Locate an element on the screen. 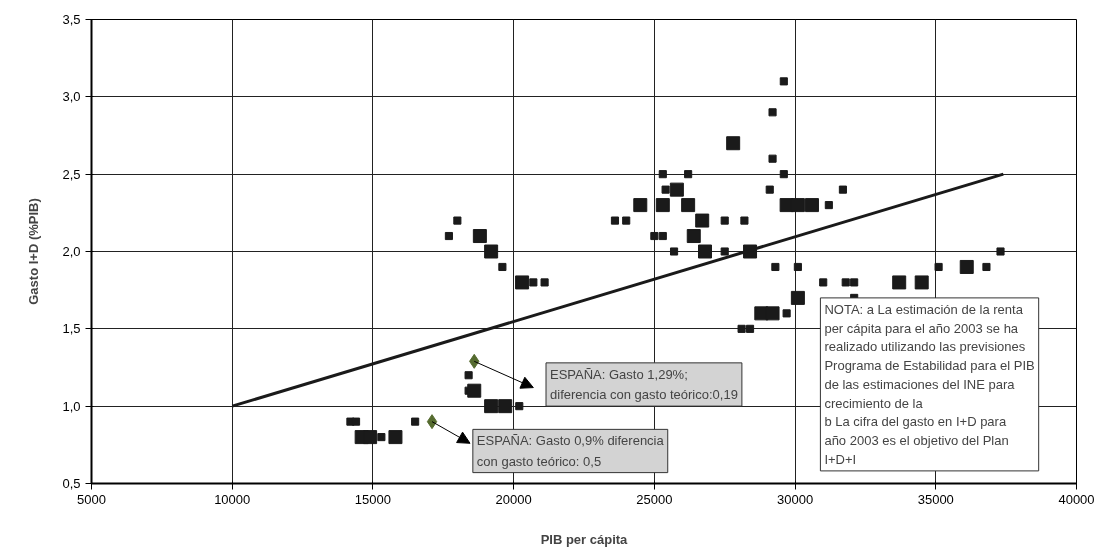  text: NOTA: a La estimación de la renta per cápita para el año 2003 se ha realizado utilizando las previsiones Programa de Estabilidad para el PIB de las estimaciones del INE para crecimiento de la b La cifra del gasto en I+D para año 2003 es el objetivo del Plan I+D+I is located at coordinates (929, 384).